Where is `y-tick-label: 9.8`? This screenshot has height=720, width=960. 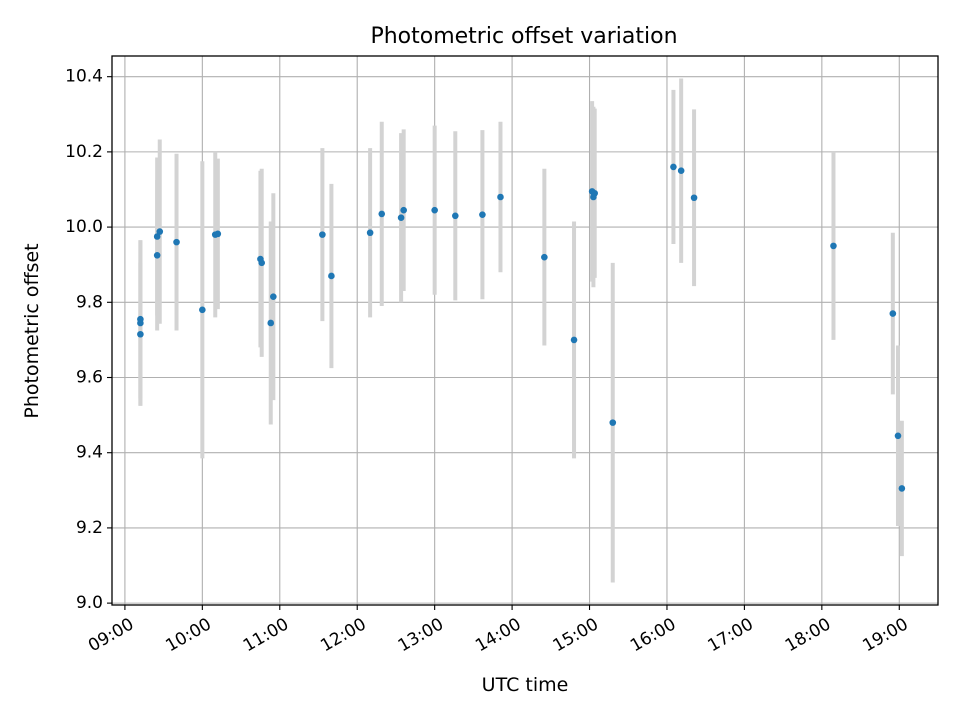
y-tick-label: 9.8 is located at coordinates (89, 302).